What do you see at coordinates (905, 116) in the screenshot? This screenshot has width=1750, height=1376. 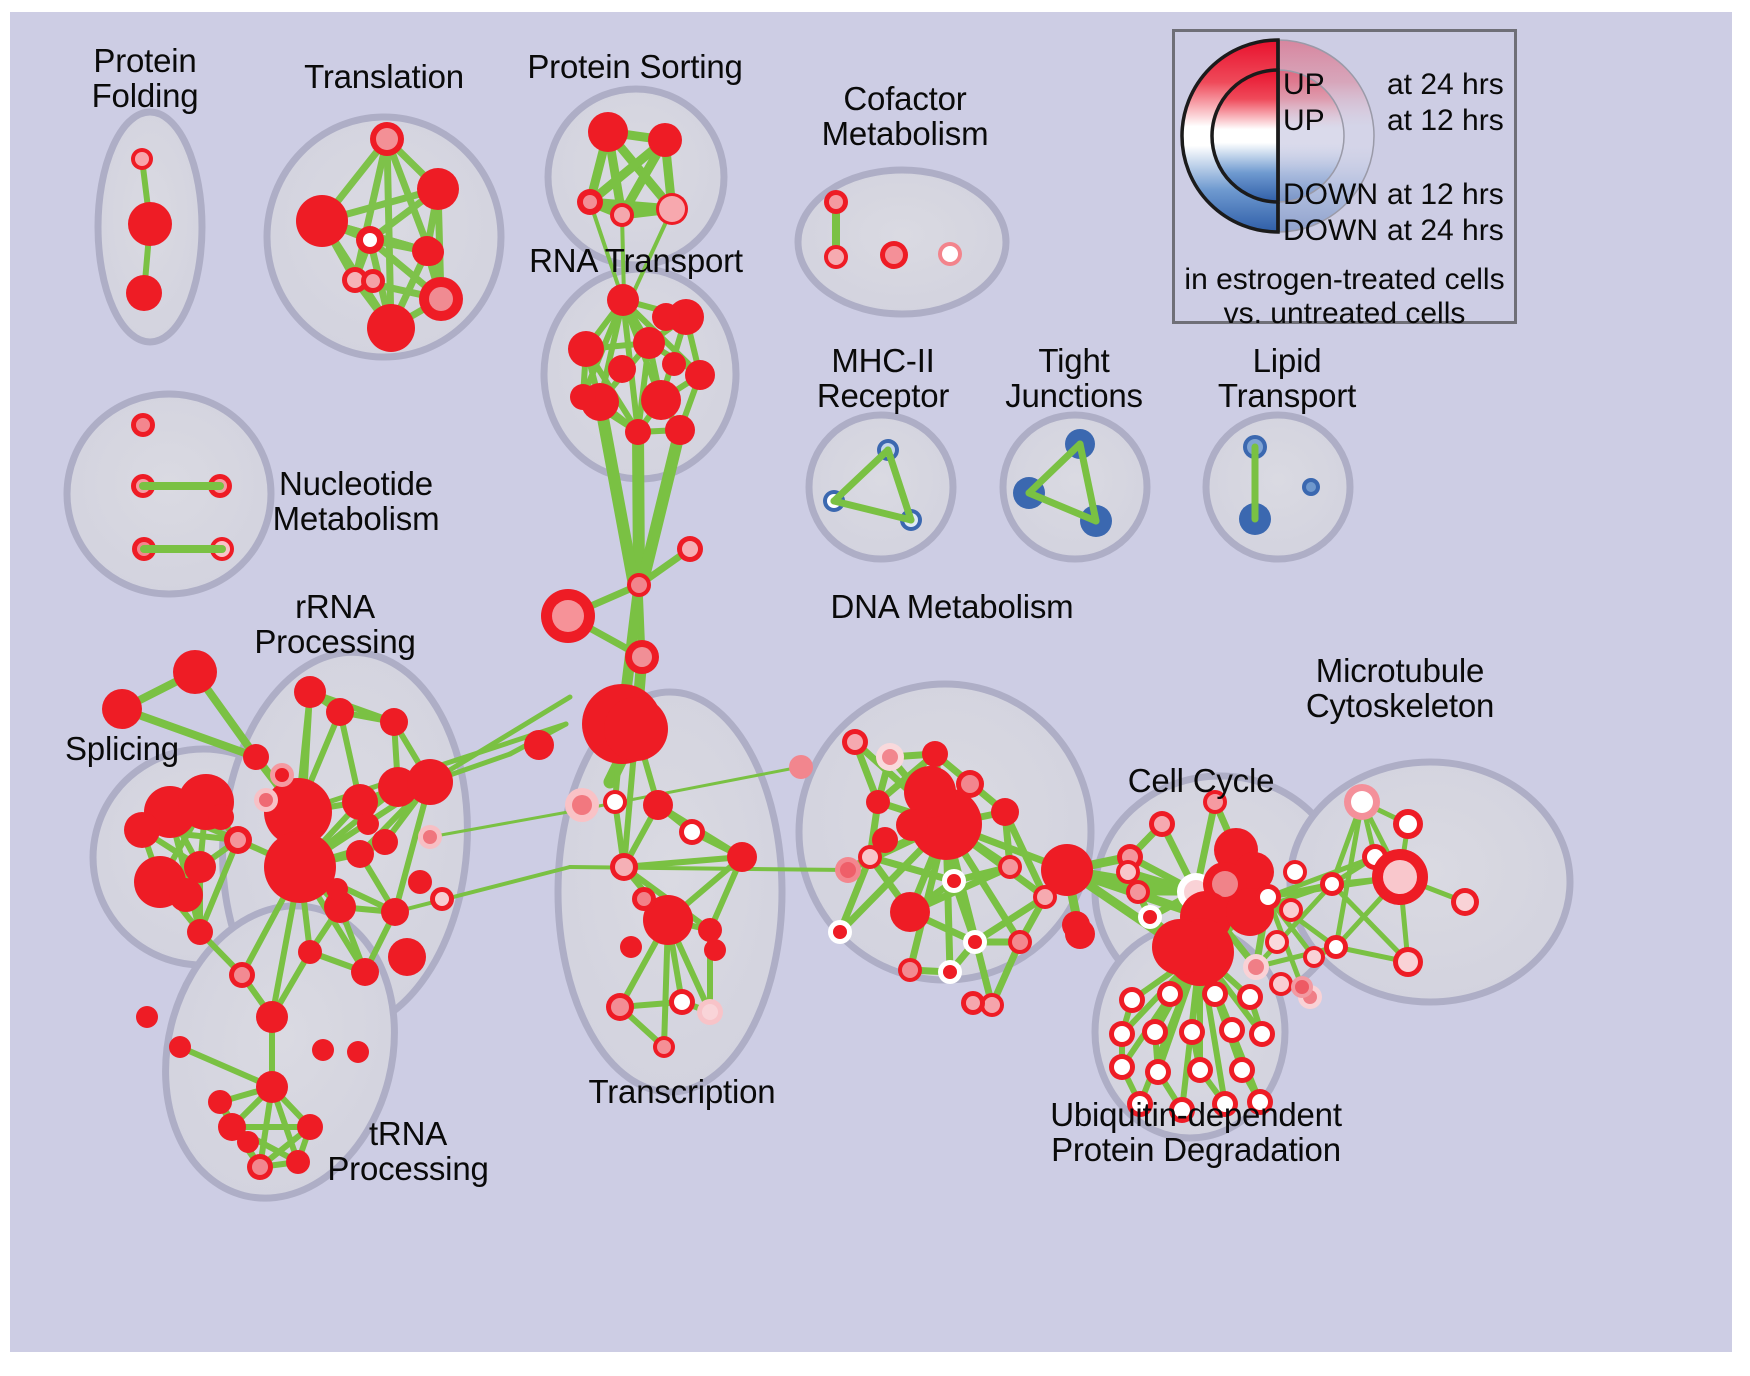 I see `cluster-label-cofactor-metabolism: Cofactor Metabolism` at bounding box center [905, 116].